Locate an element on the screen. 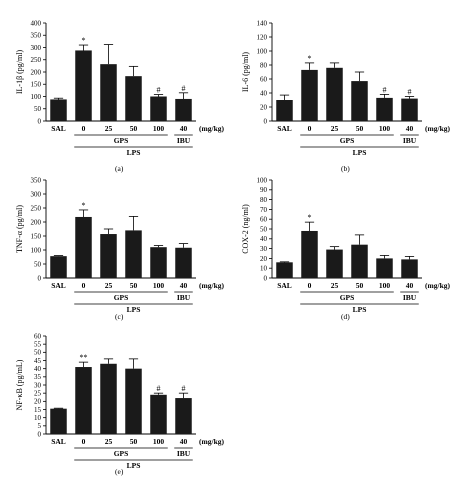 The width and height of the screenshot is (452, 500). y-tick-label: 15 is located at coordinates (38, 410).